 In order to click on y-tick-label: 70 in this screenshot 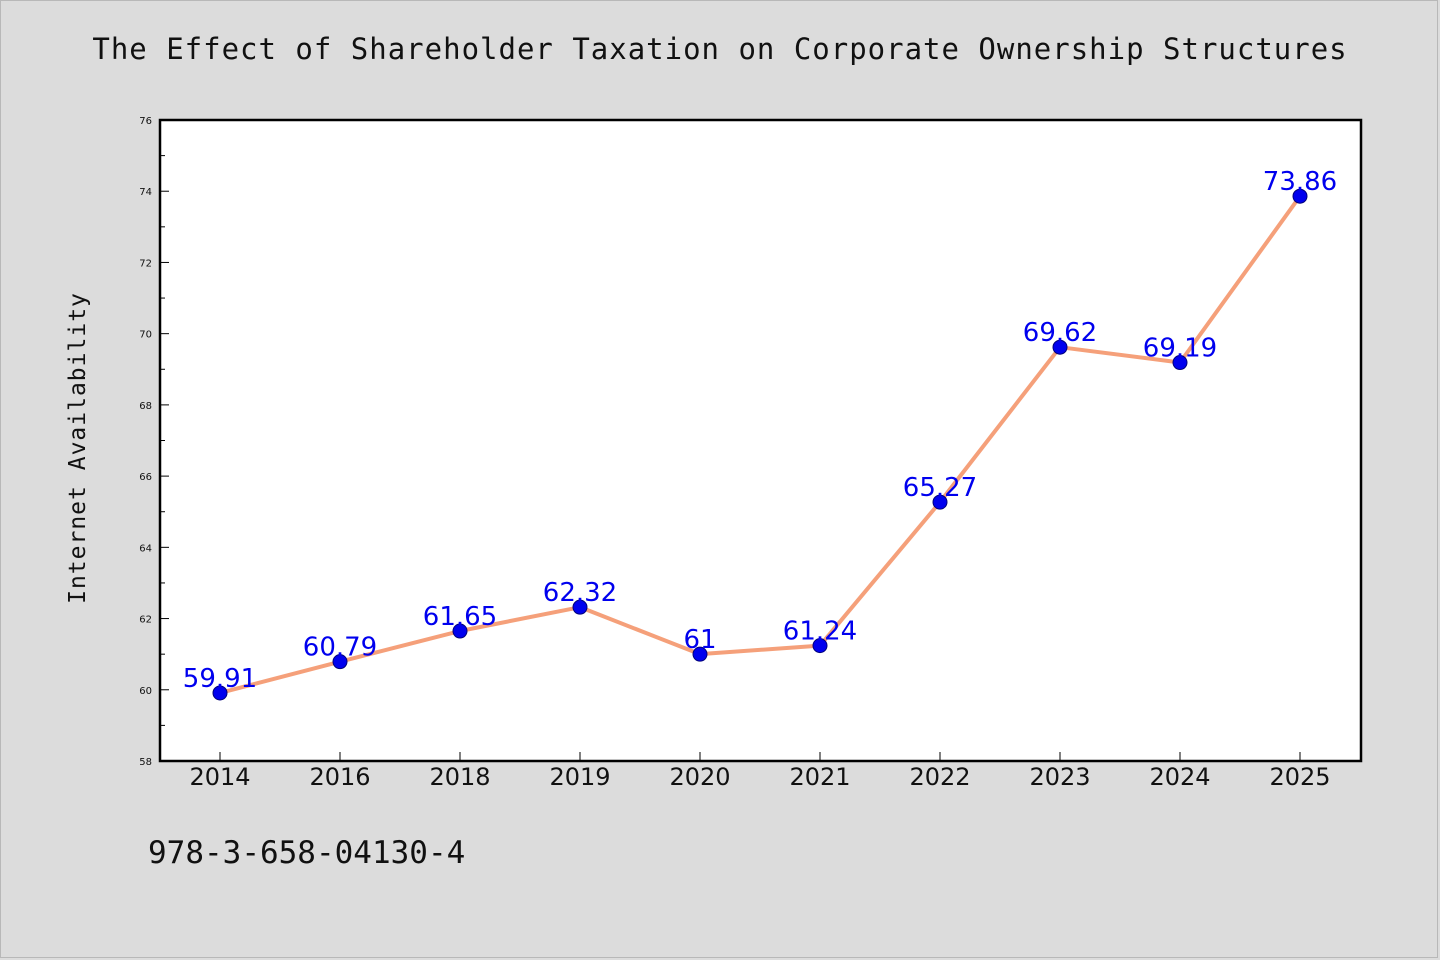, I will do `click(145, 335)`.